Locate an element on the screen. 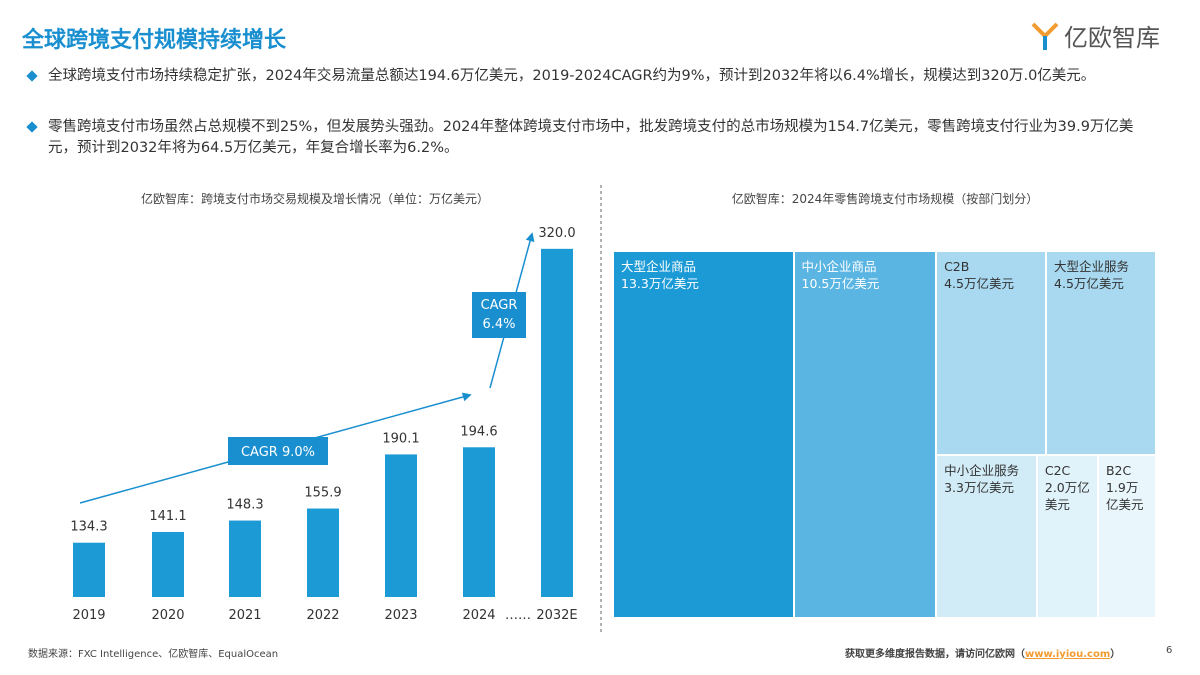 This screenshot has width=1200, height=675. x-tick-label: 2032E is located at coordinates (556, 615).